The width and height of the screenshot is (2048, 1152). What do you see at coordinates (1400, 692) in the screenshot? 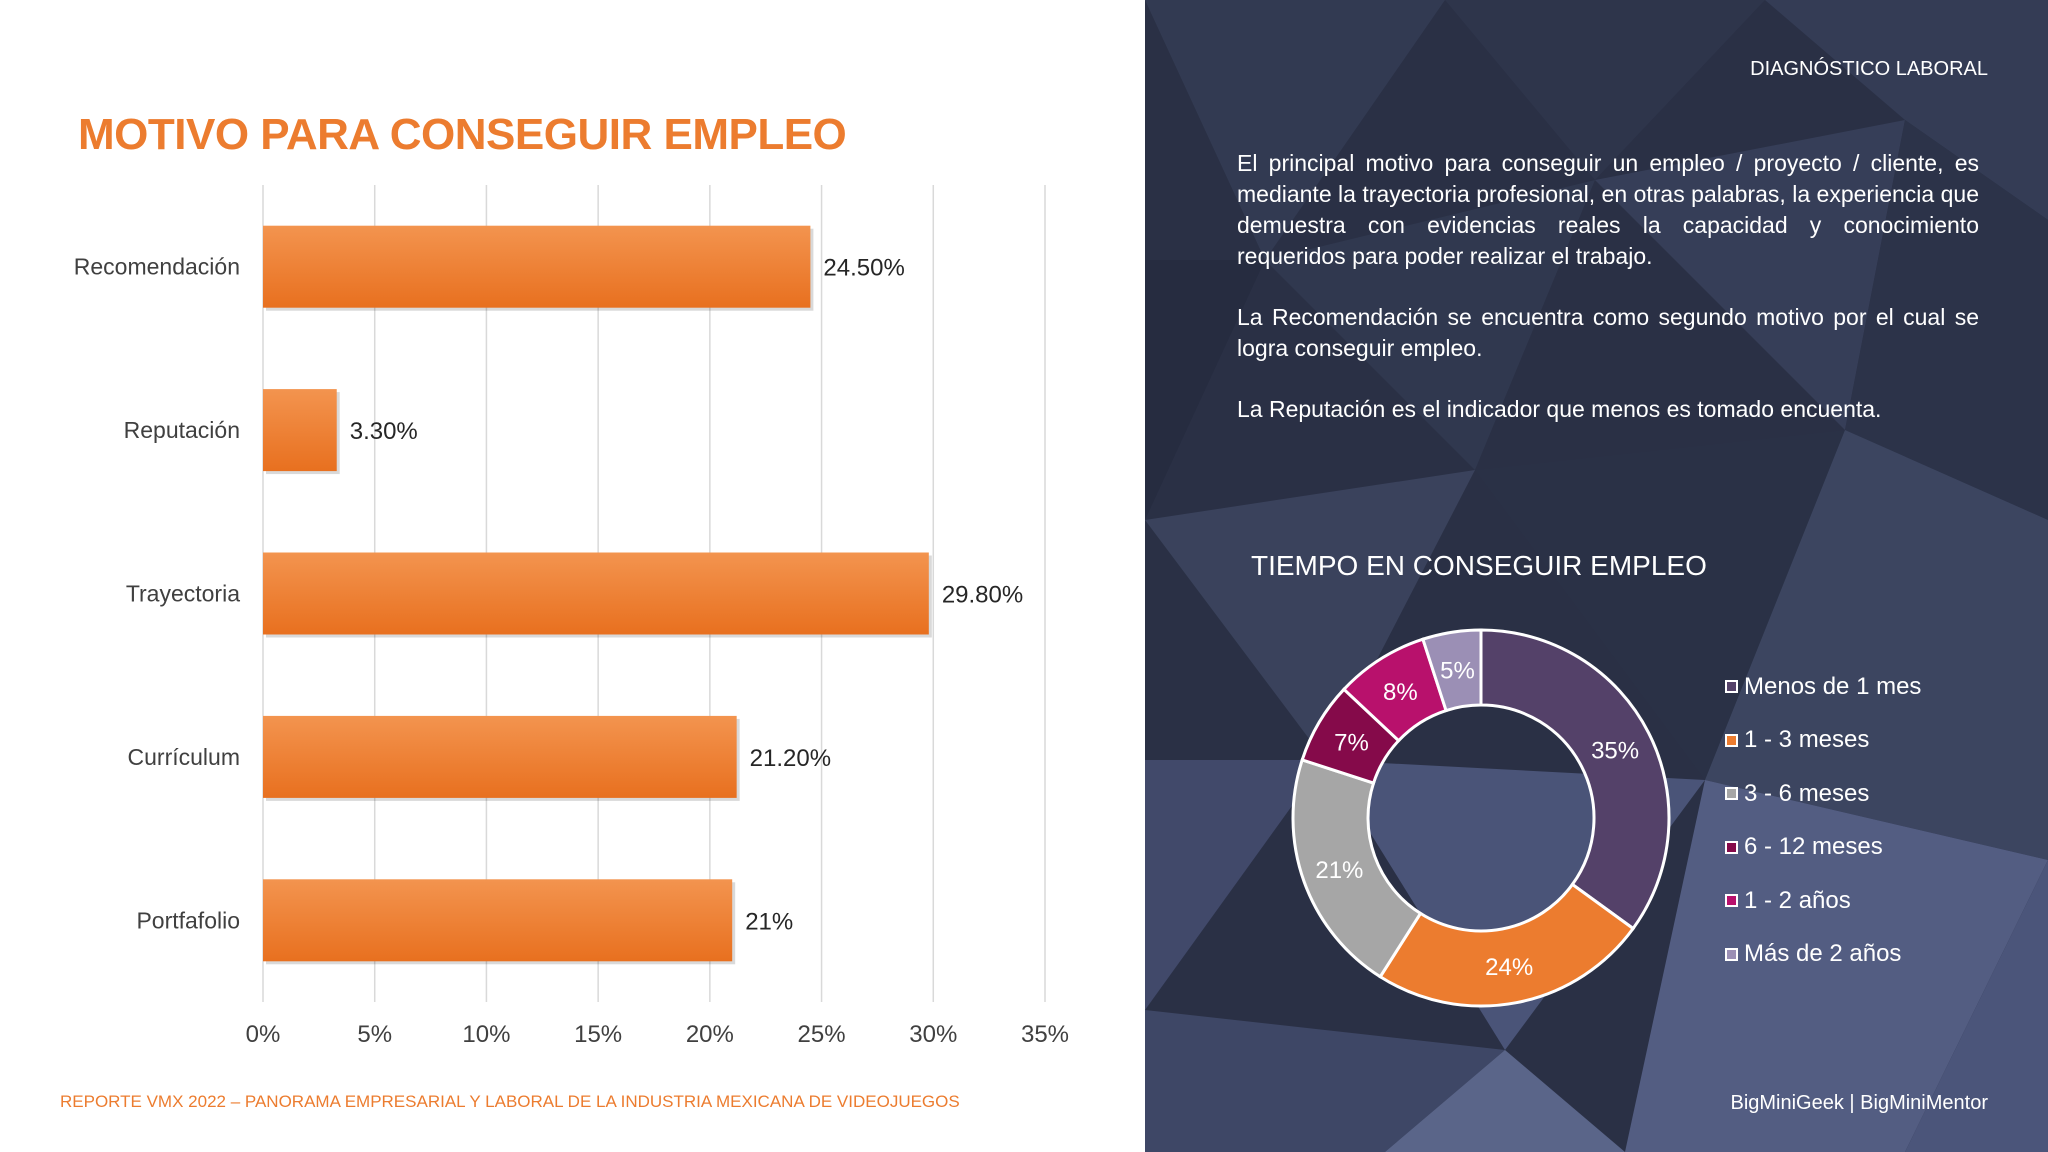
I see `slice-label: 8%` at bounding box center [1400, 692].